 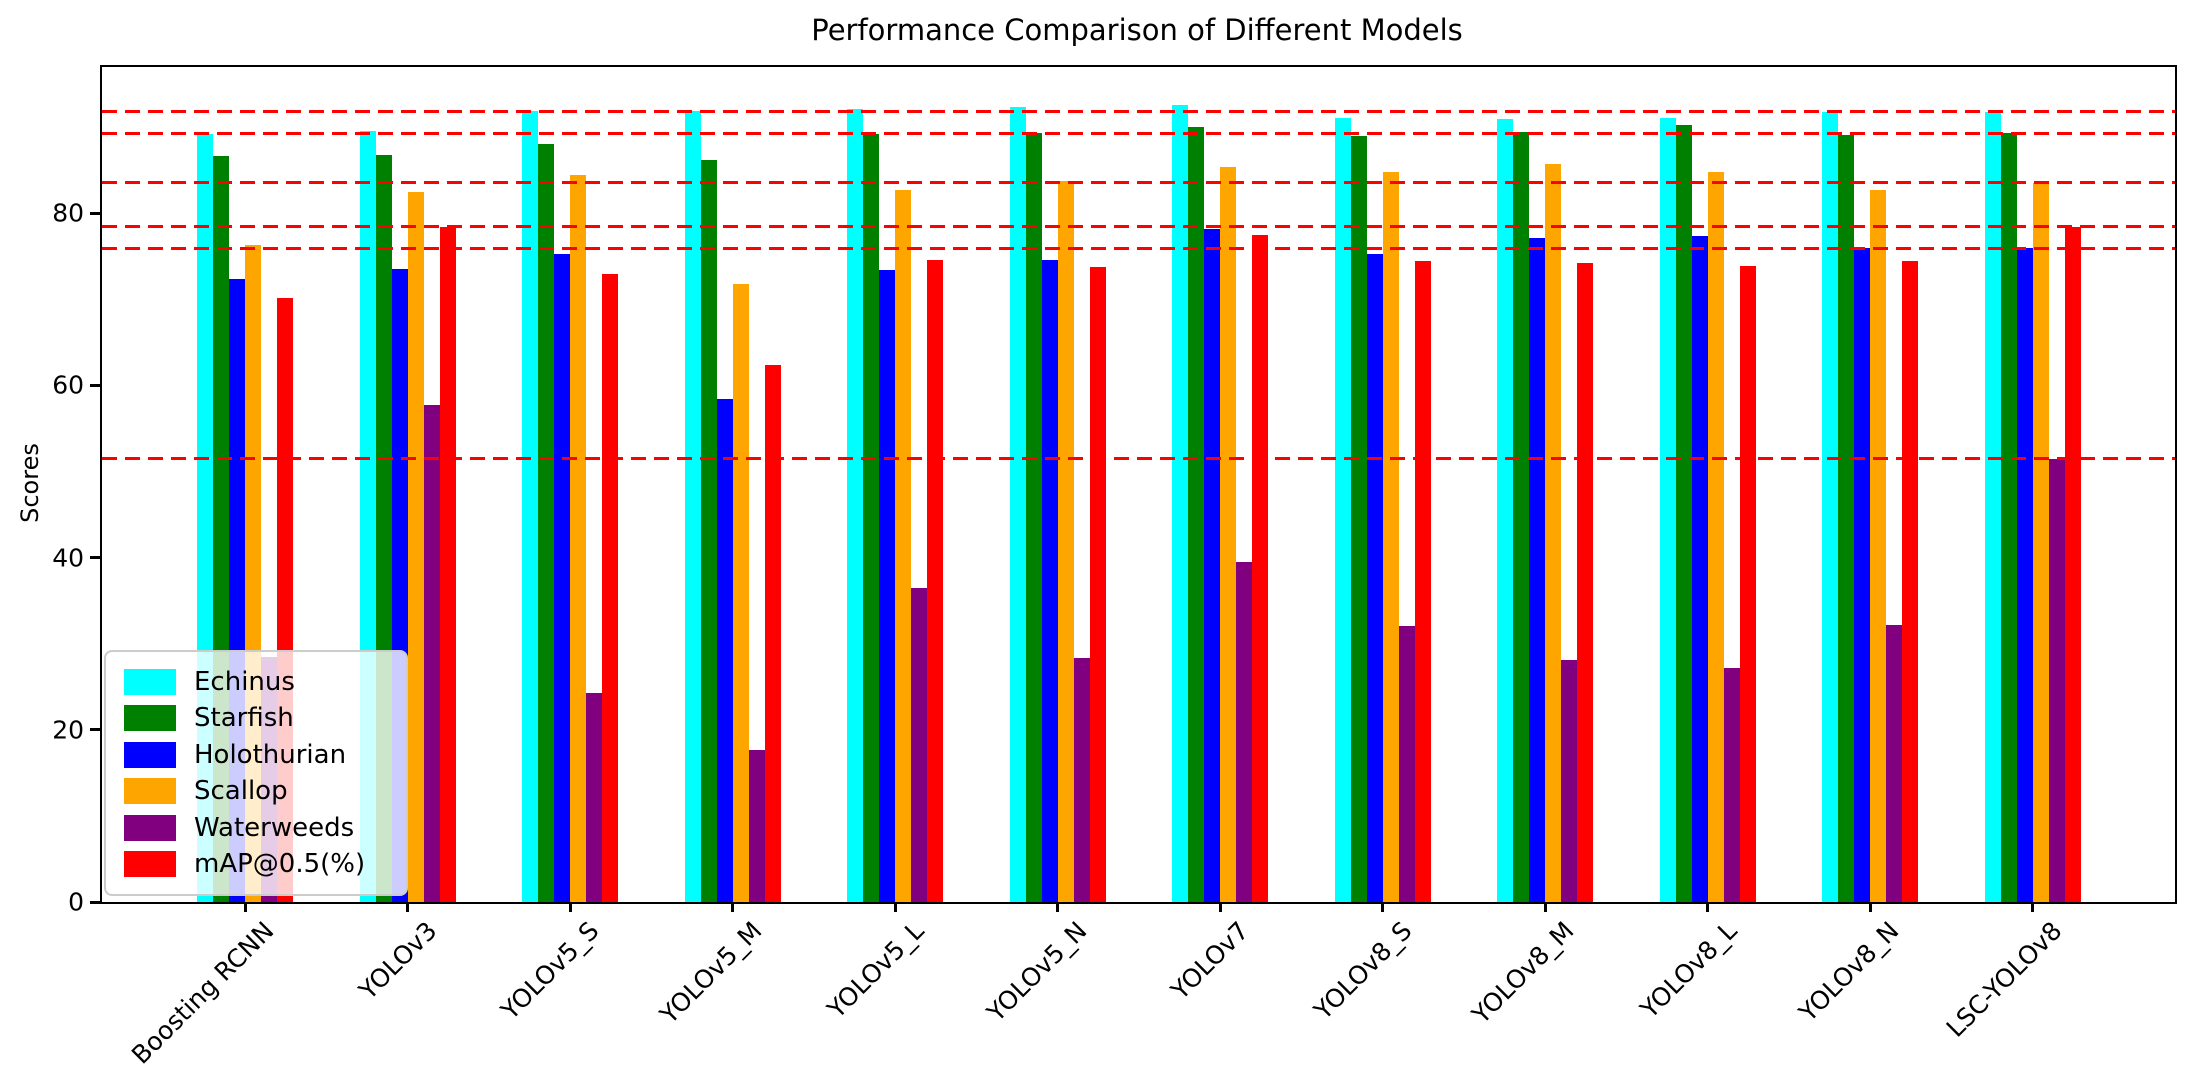 What do you see at coordinates (710, 973) in the screenshot?
I see `x-tick-label-yolov5-m: YOLOv5_M` at bounding box center [710, 973].